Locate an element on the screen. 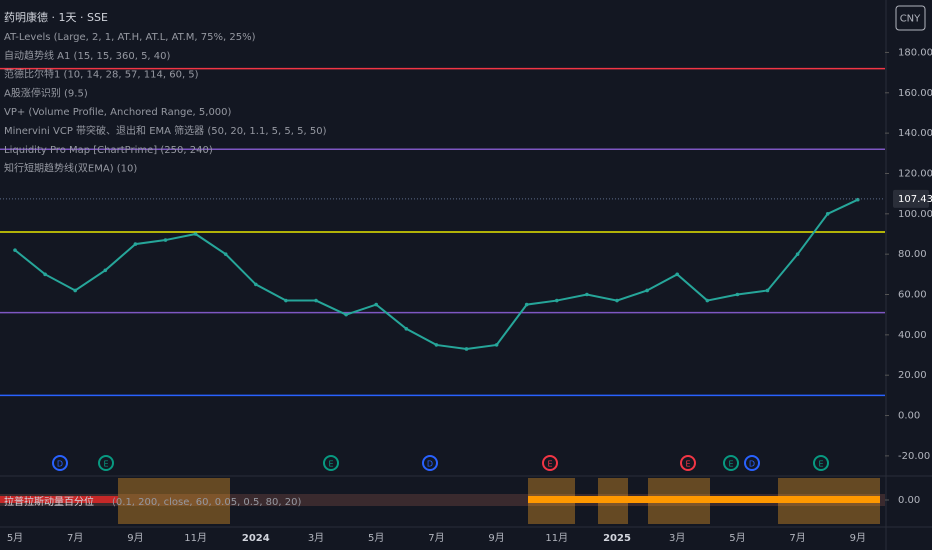  oscillator-params: (0.1, 200, close, 60, 0.05, 0.5, 80, 20) is located at coordinates (206, 502).